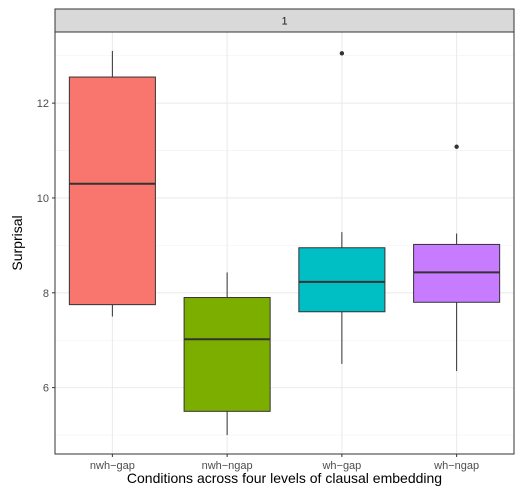 This screenshot has width=524, height=492. Describe the element at coordinates (46, 294) in the screenshot. I see `y-tick-label: 8` at that location.